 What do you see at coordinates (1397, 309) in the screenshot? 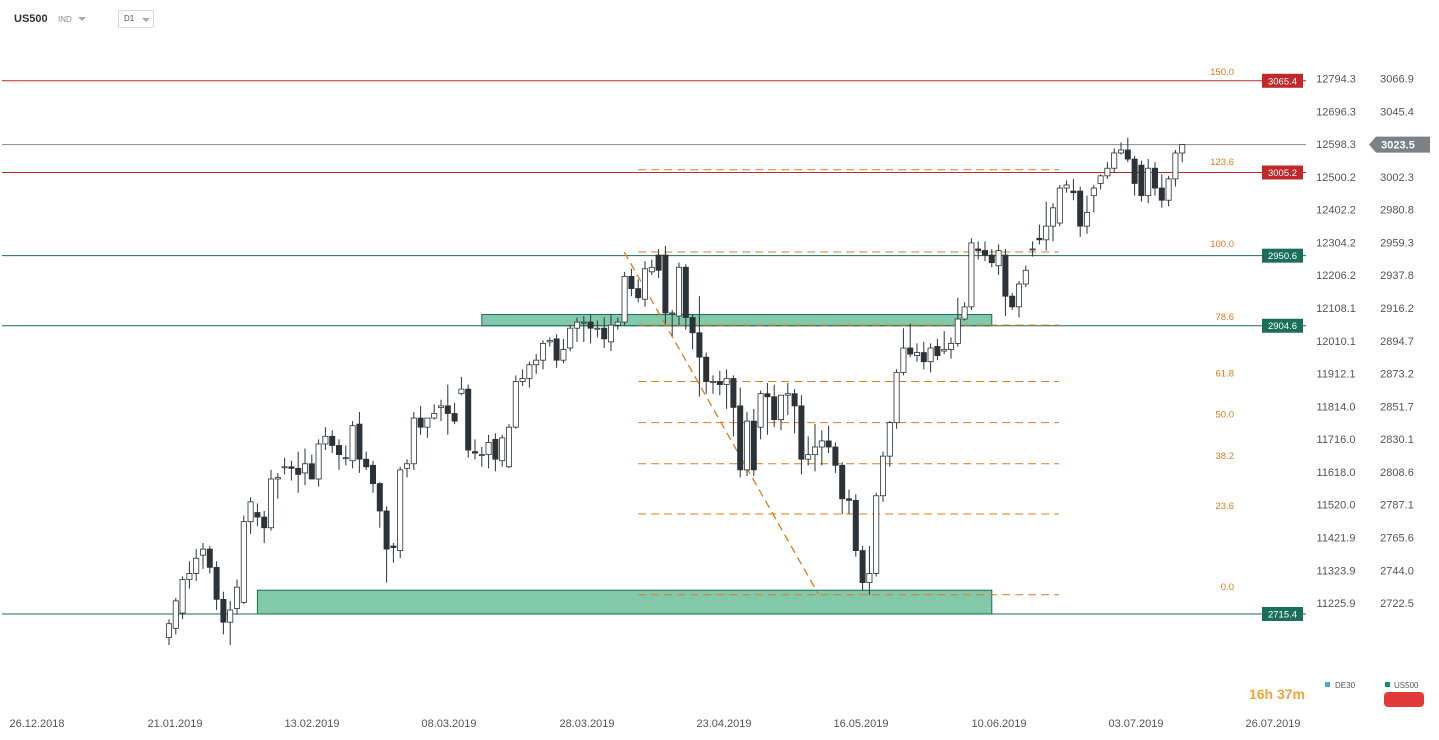
I see `right-axis-tick-label: 2916.2` at bounding box center [1397, 309].